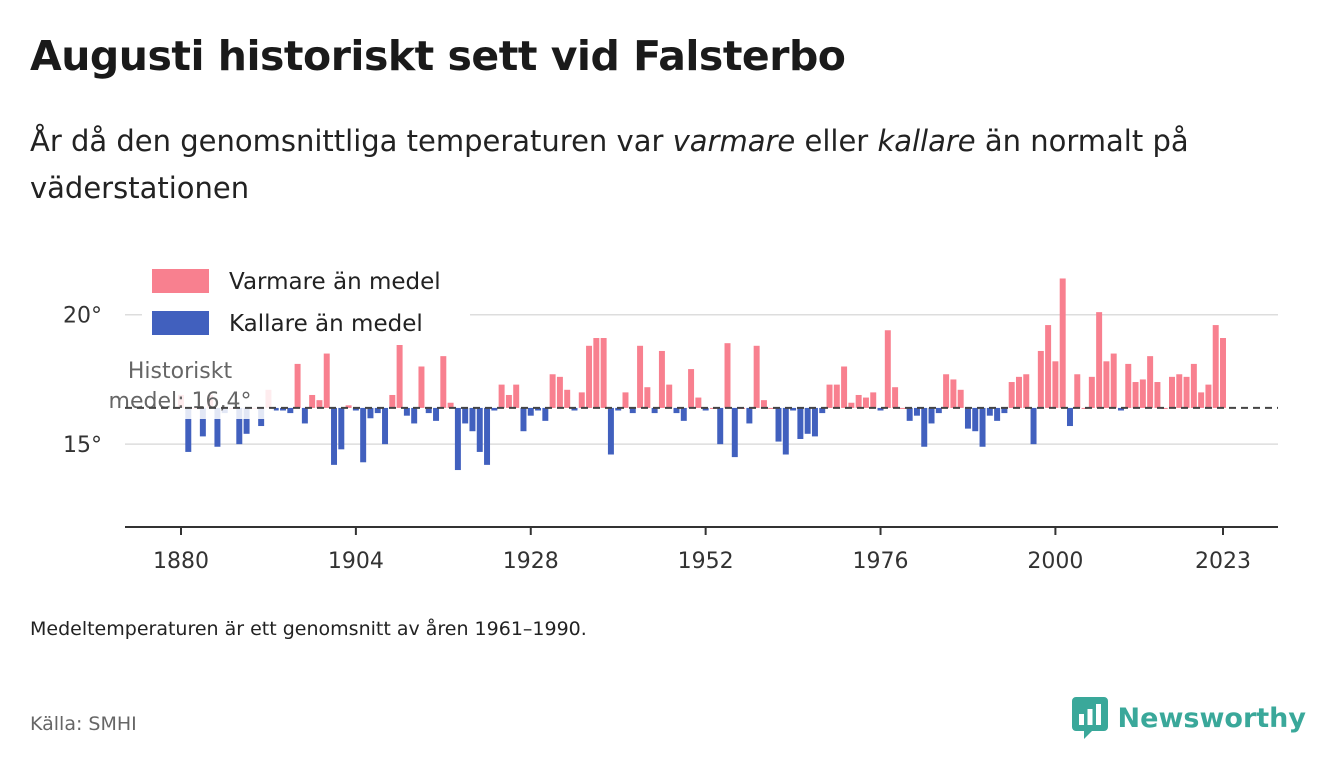  Describe the element at coordinates (1208, 396) in the screenshot. I see `bar-2021` at that location.